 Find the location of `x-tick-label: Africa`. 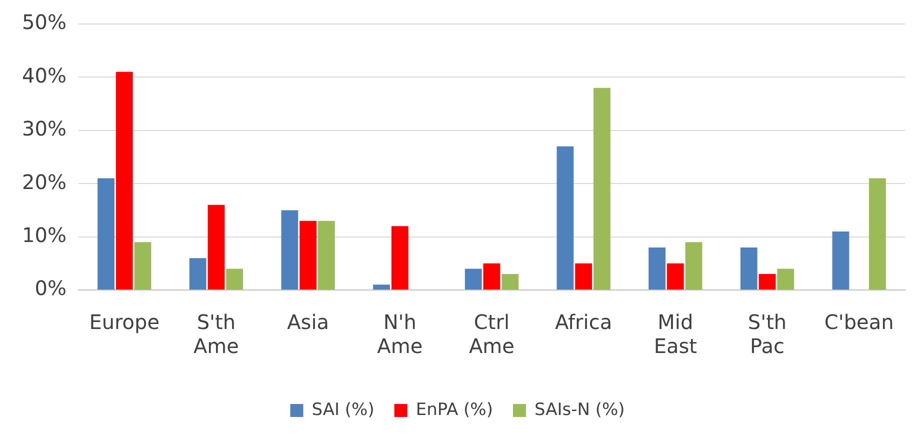

x-tick-label: Africa is located at coordinates (583, 322).